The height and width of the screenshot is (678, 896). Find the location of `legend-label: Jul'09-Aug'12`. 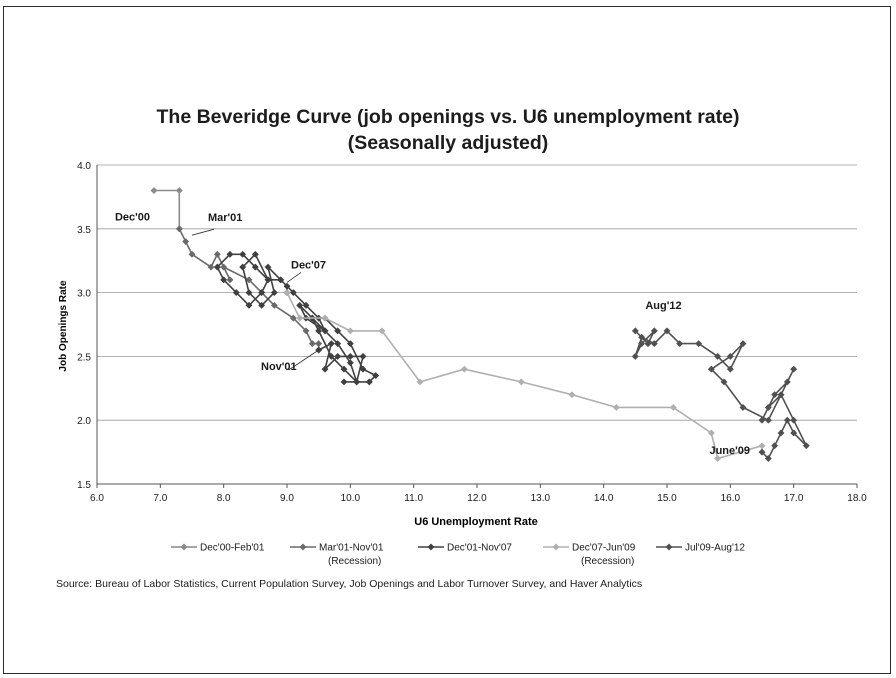

legend-label: Jul'09-Aug'12 is located at coordinates (715, 548).